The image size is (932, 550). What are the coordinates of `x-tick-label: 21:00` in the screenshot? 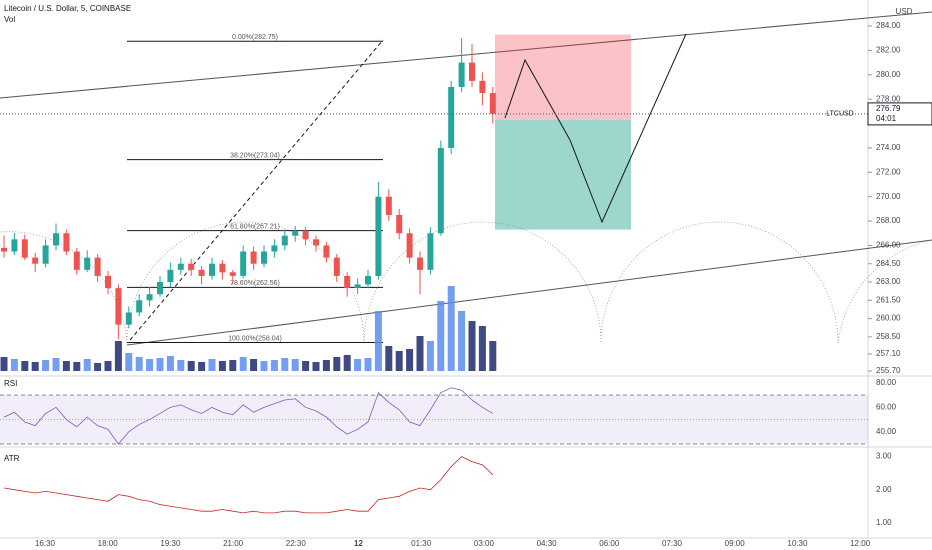 It's located at (233, 543).